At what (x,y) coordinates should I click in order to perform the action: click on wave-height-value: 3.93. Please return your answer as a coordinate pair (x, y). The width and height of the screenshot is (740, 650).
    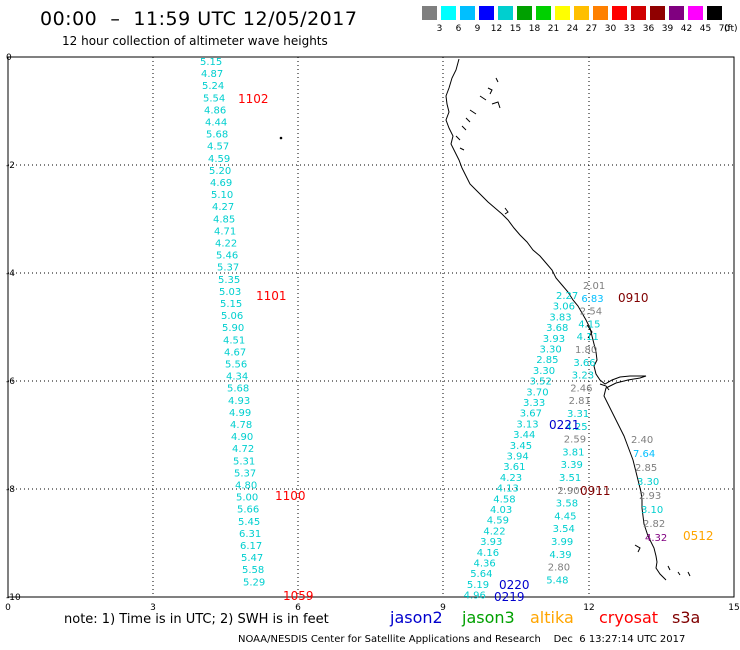
    Looking at the image, I should click on (491, 542).